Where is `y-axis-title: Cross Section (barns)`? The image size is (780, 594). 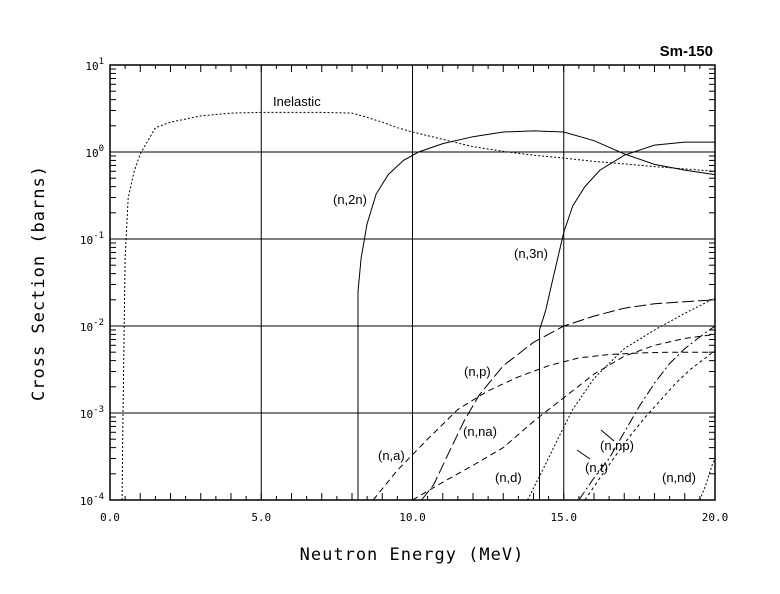 y-axis-title: Cross Section (barns) is located at coordinates (39, 283).